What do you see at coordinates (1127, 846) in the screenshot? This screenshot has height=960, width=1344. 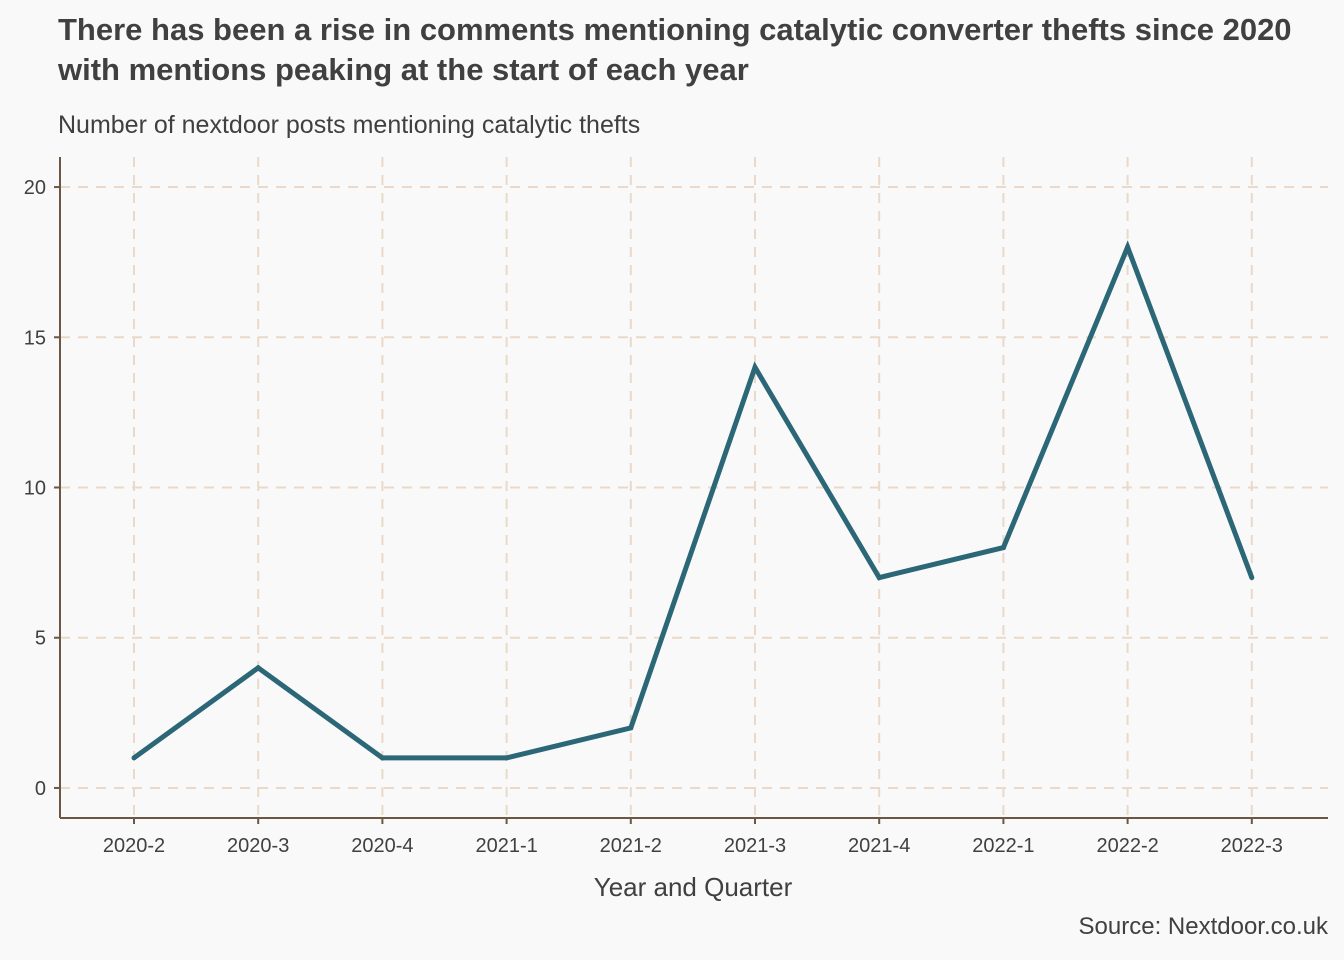 I see `x-tick-label: 2022-2` at bounding box center [1127, 846].